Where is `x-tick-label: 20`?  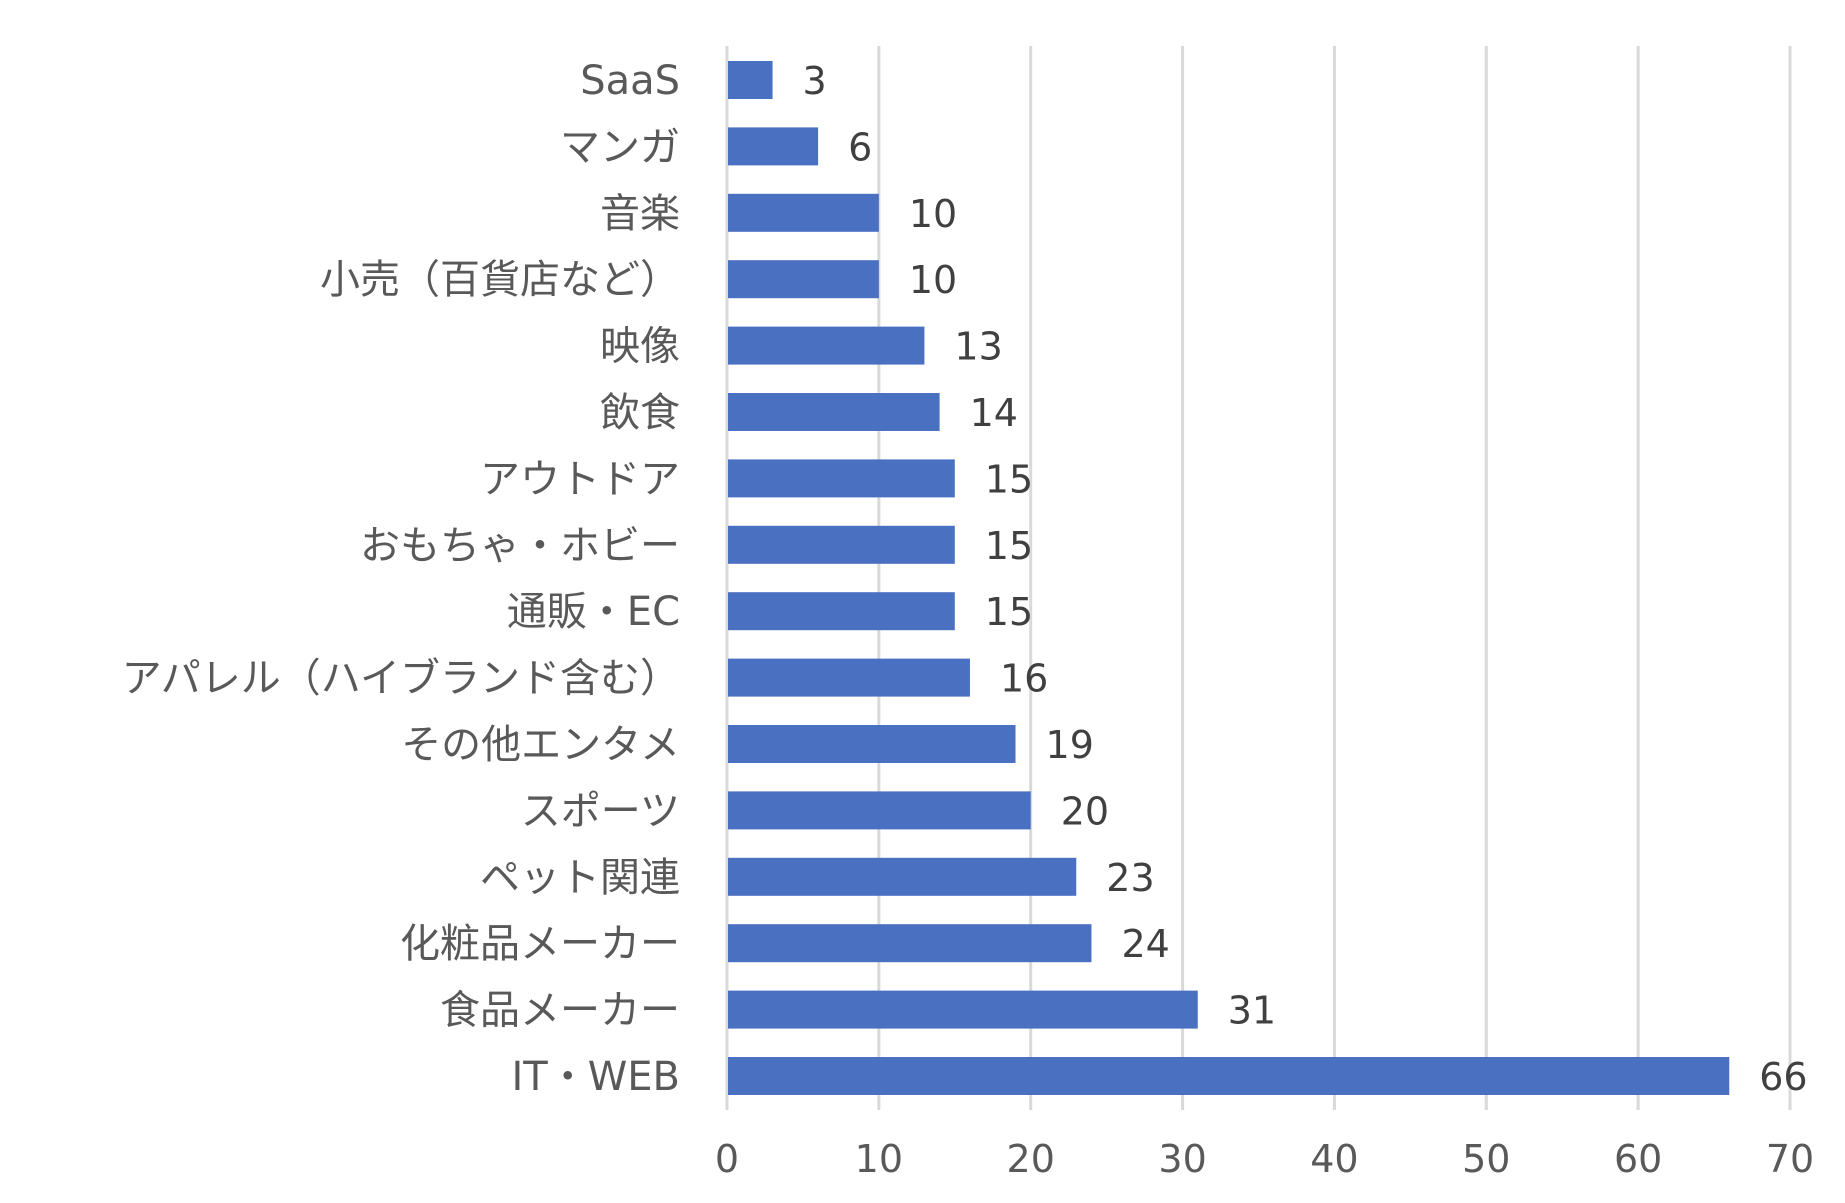 x-tick-label: 20 is located at coordinates (1031, 1159).